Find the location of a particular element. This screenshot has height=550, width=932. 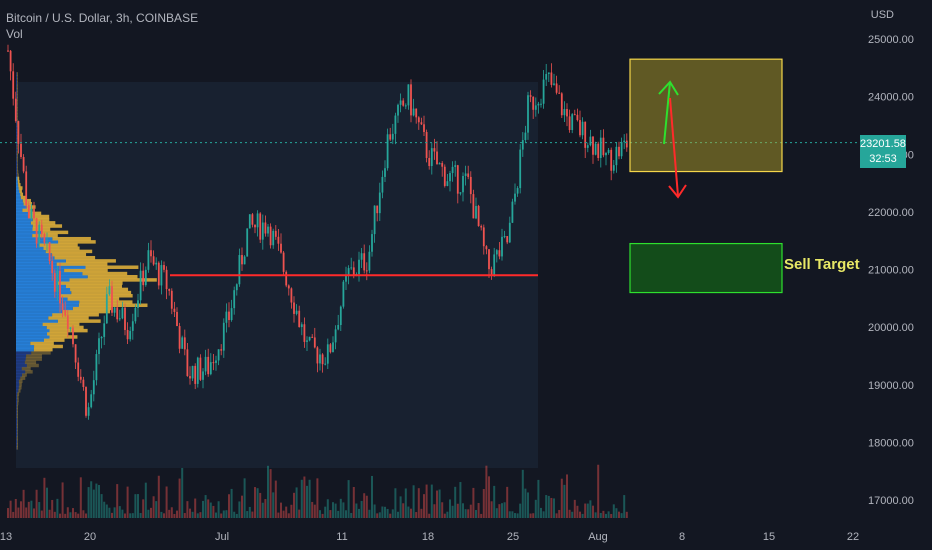

sell-target-label: Sell Target is located at coordinates (822, 264).